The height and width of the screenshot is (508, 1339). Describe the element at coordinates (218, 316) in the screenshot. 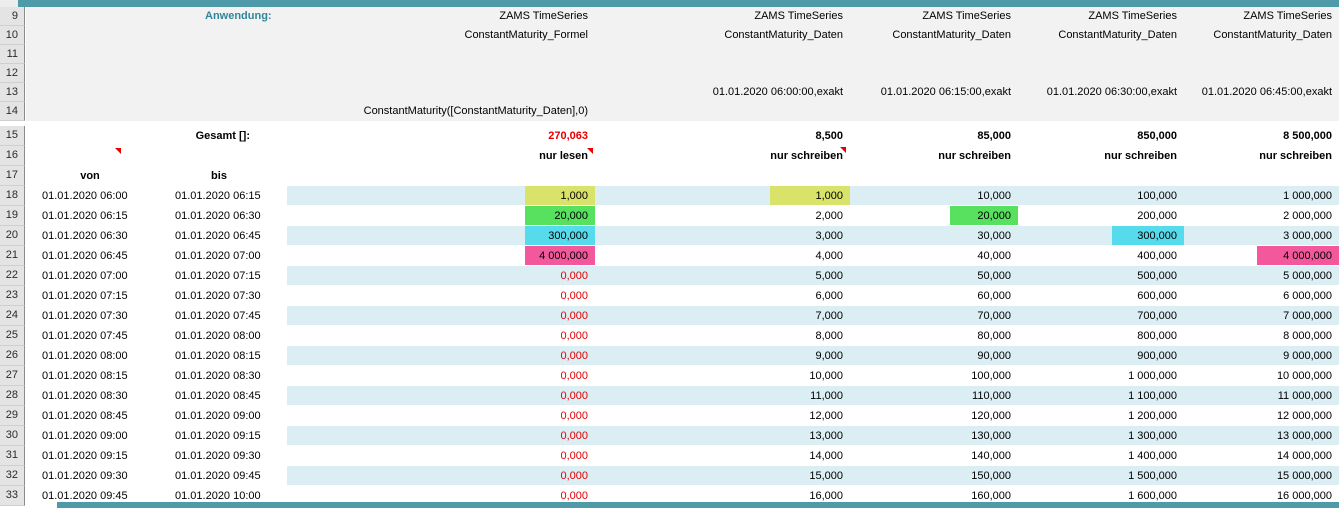

I see `bis-cell: 01.01.2020 07:45` at that location.